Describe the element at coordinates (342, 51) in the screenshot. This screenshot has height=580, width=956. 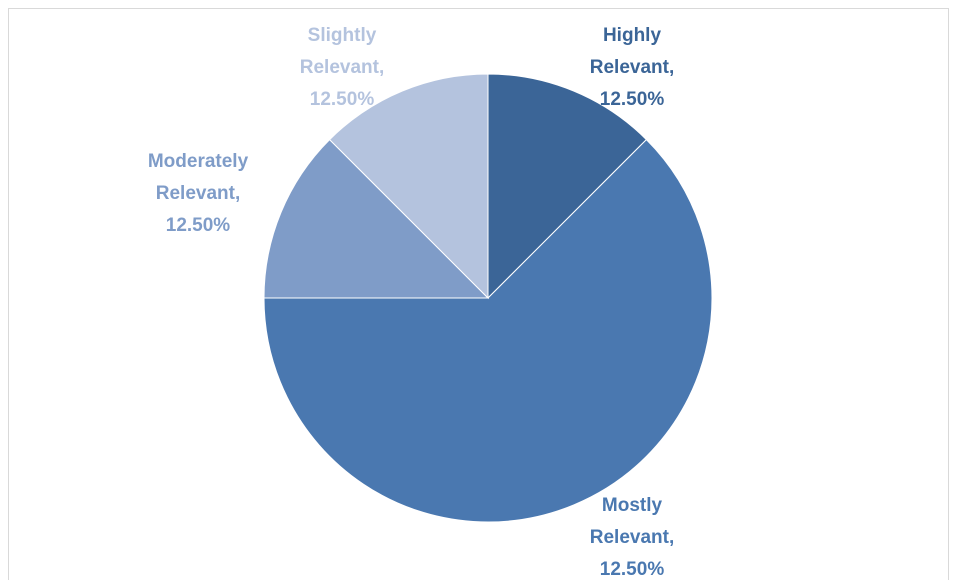
I see `label-category: Slightly Relevant` at that location.